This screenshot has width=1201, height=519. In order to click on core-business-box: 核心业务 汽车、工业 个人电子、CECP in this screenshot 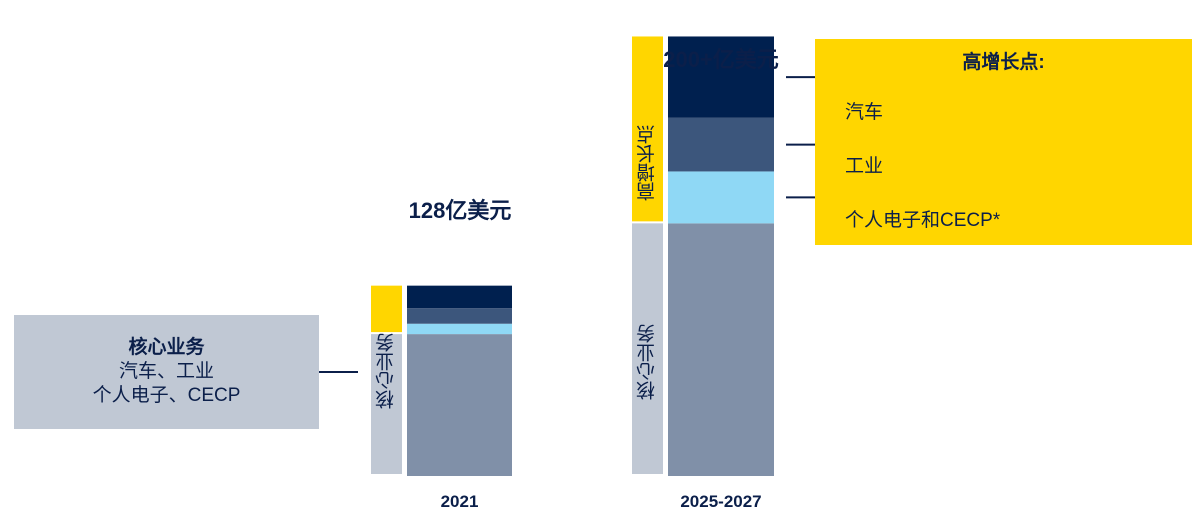, I will do `click(166, 372)`.